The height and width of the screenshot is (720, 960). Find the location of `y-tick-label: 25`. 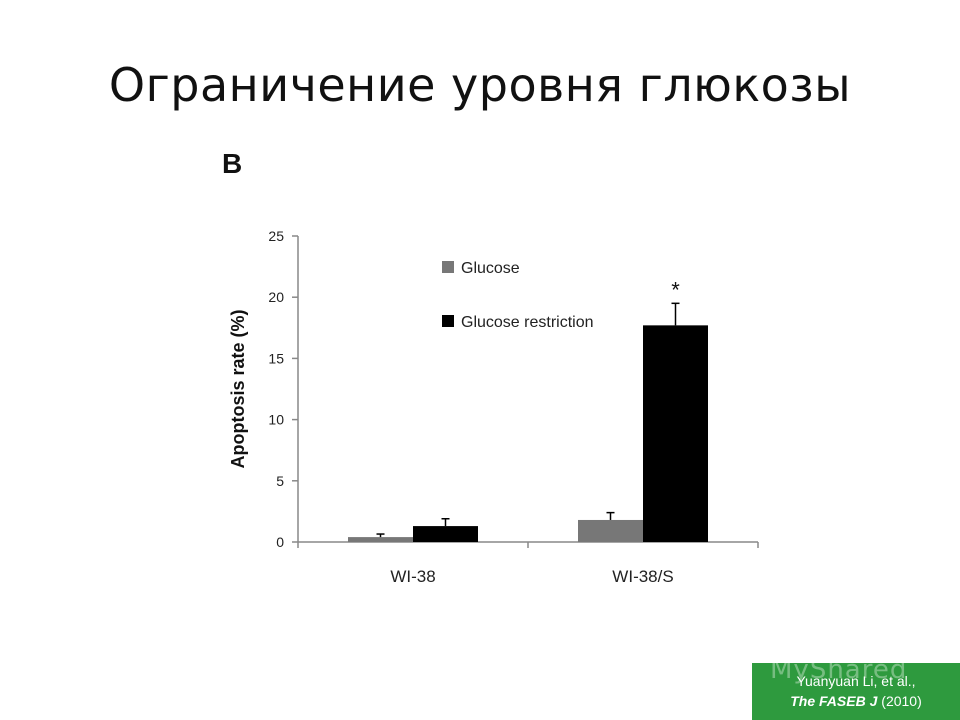

y-tick-label: 25 is located at coordinates (276, 236).